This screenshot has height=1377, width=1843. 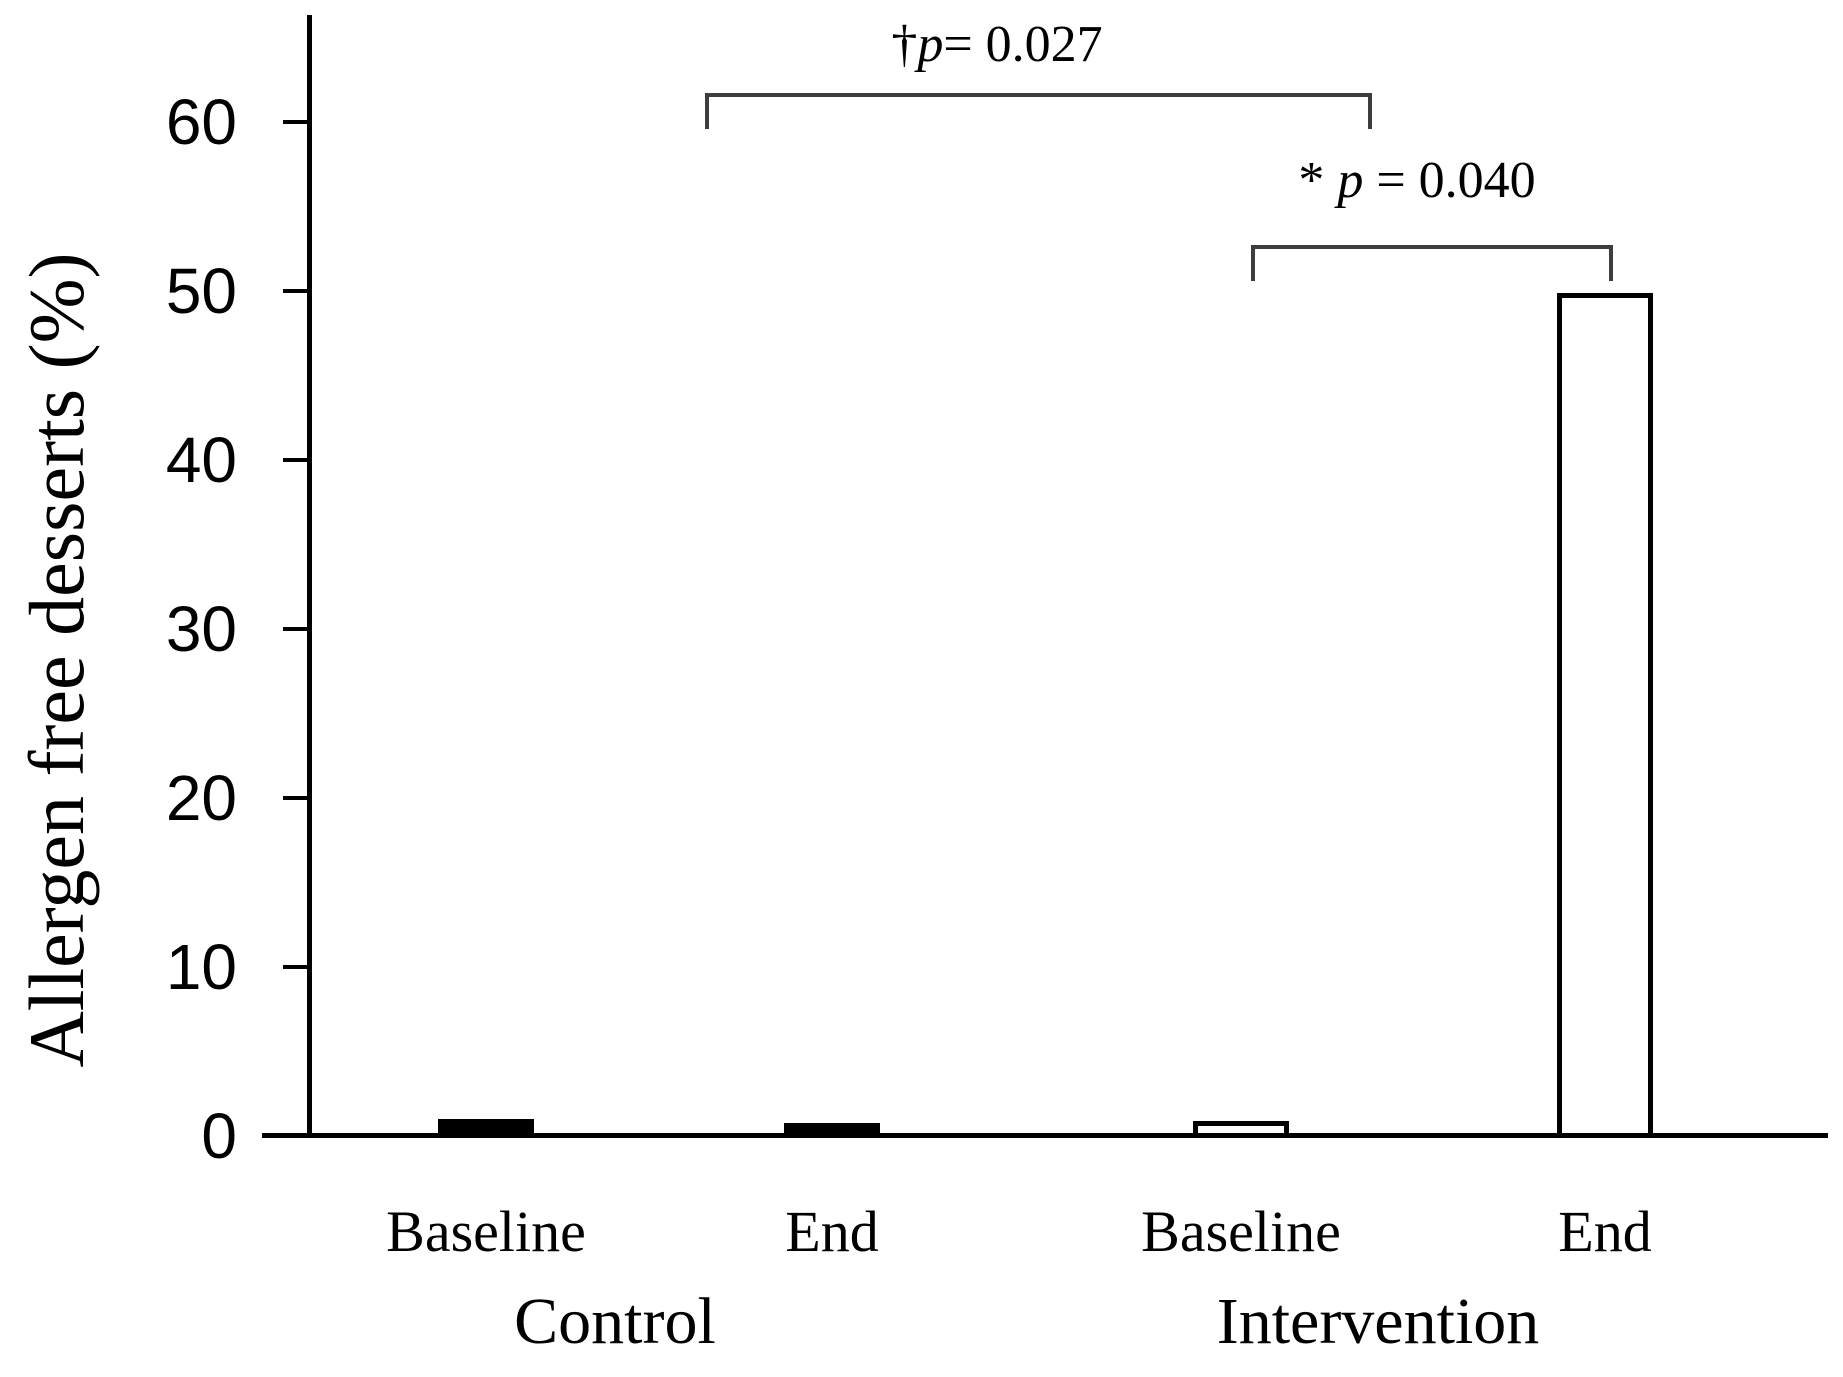 I want to click on sig-bracket-1-left-tick, so click(x=1253, y=263).